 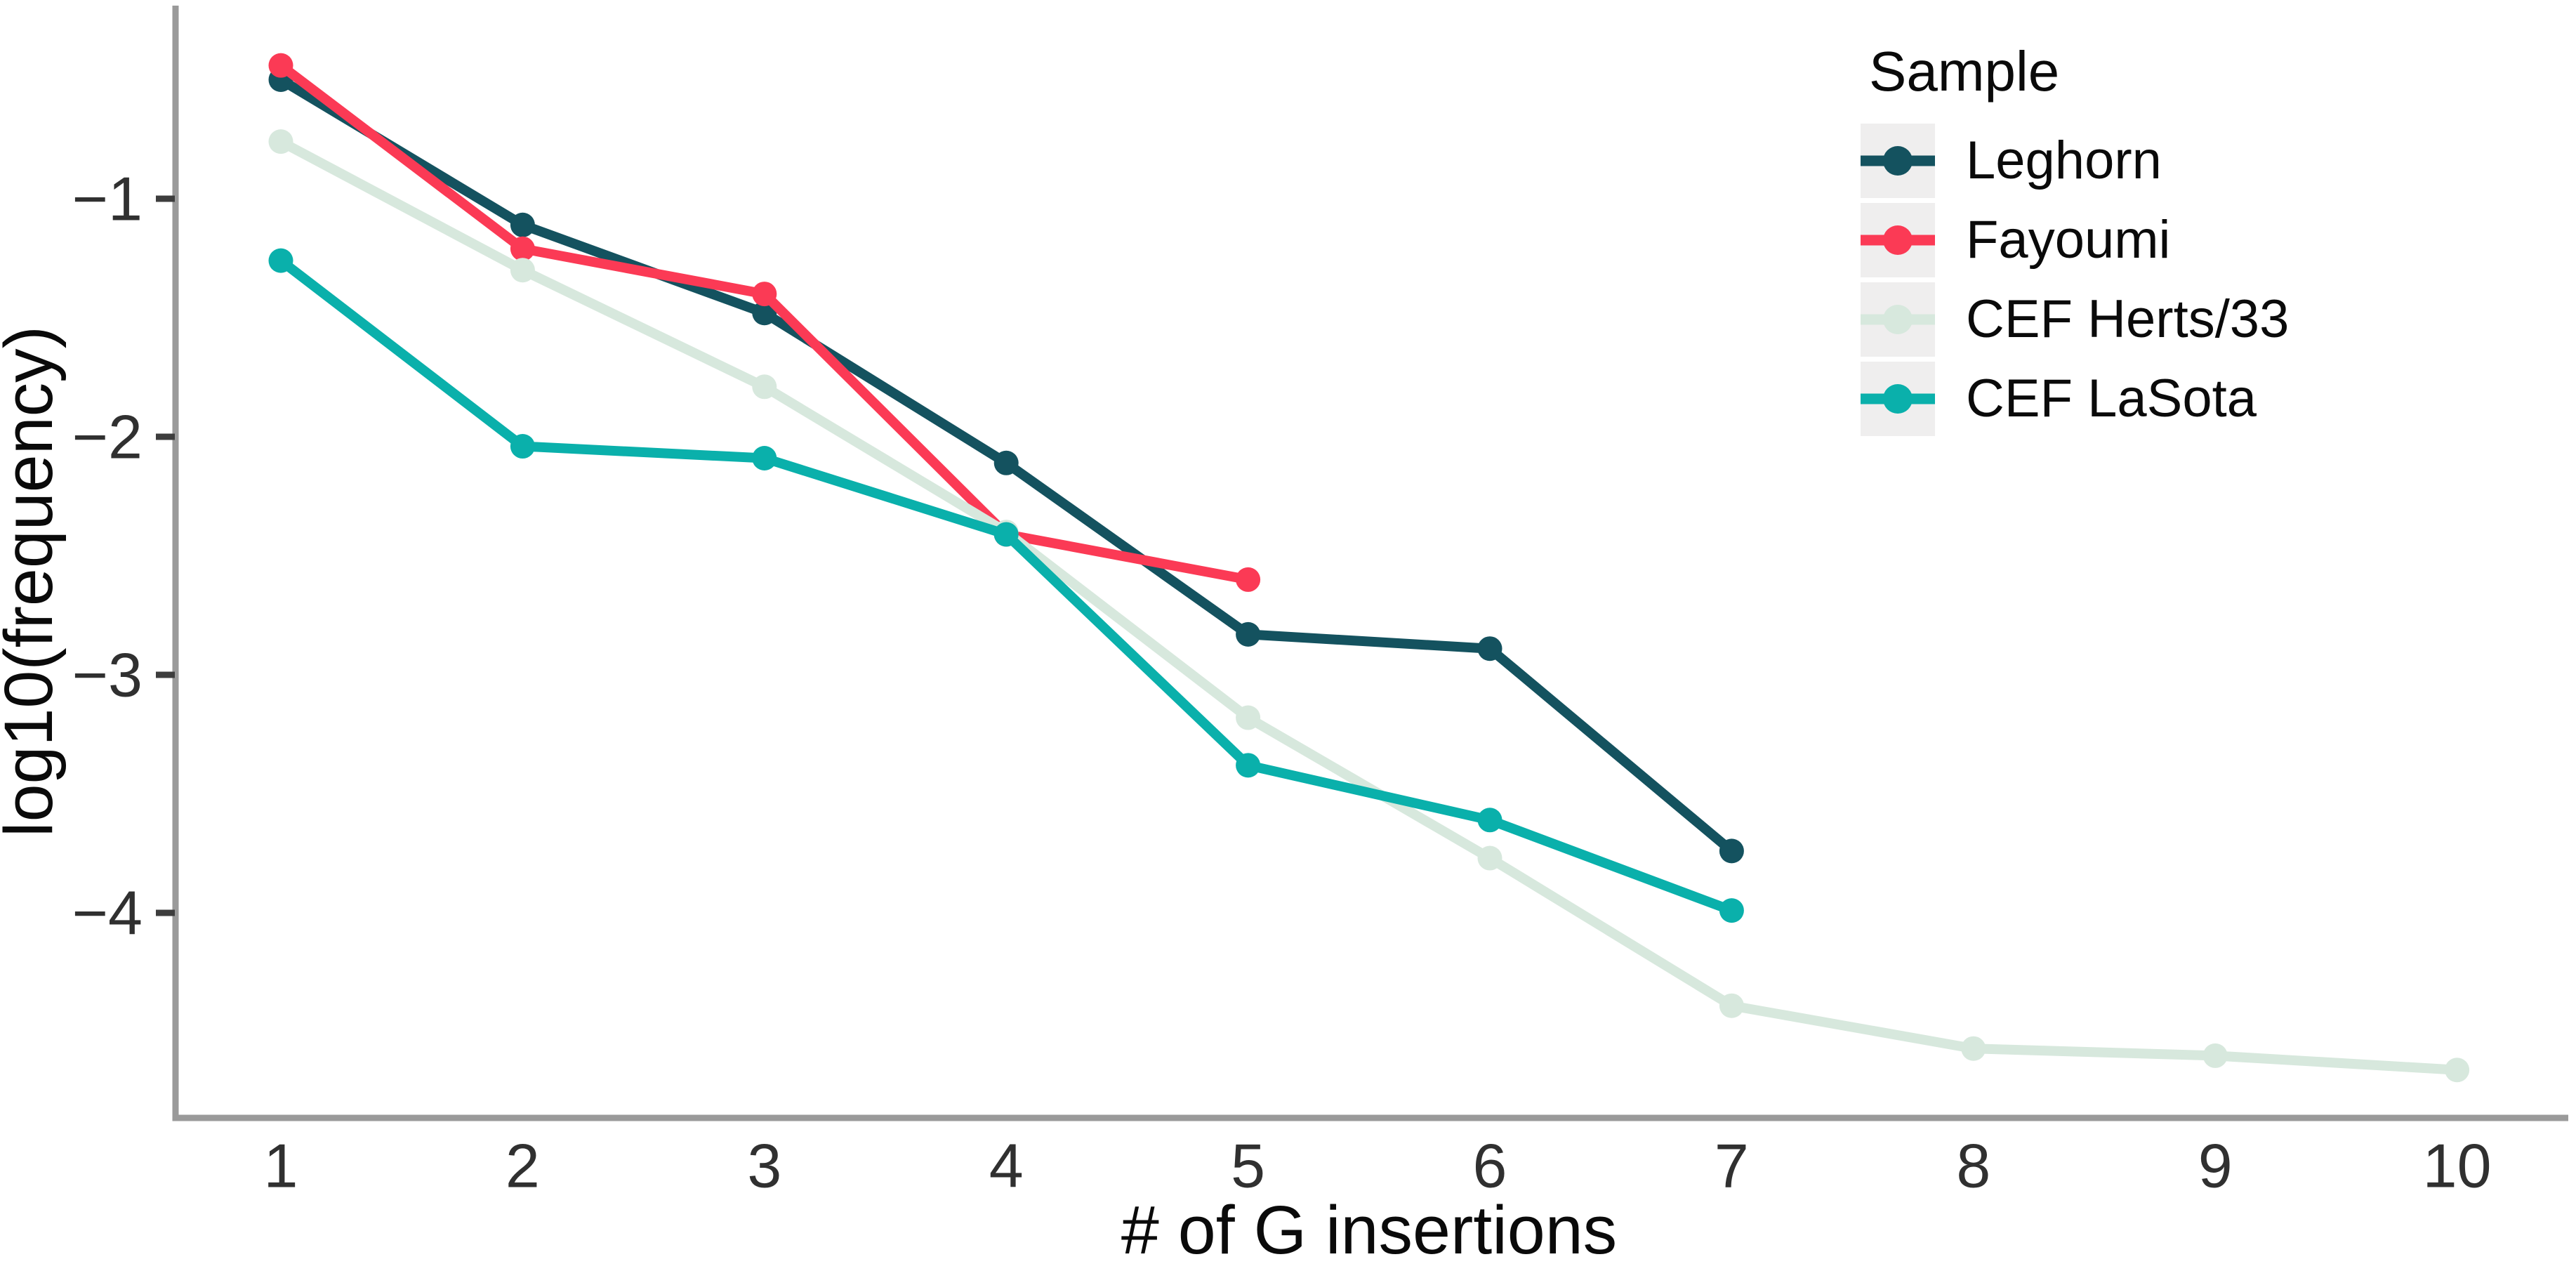 I want to click on legend-item: CEF LaSota, so click(x=2075, y=399).